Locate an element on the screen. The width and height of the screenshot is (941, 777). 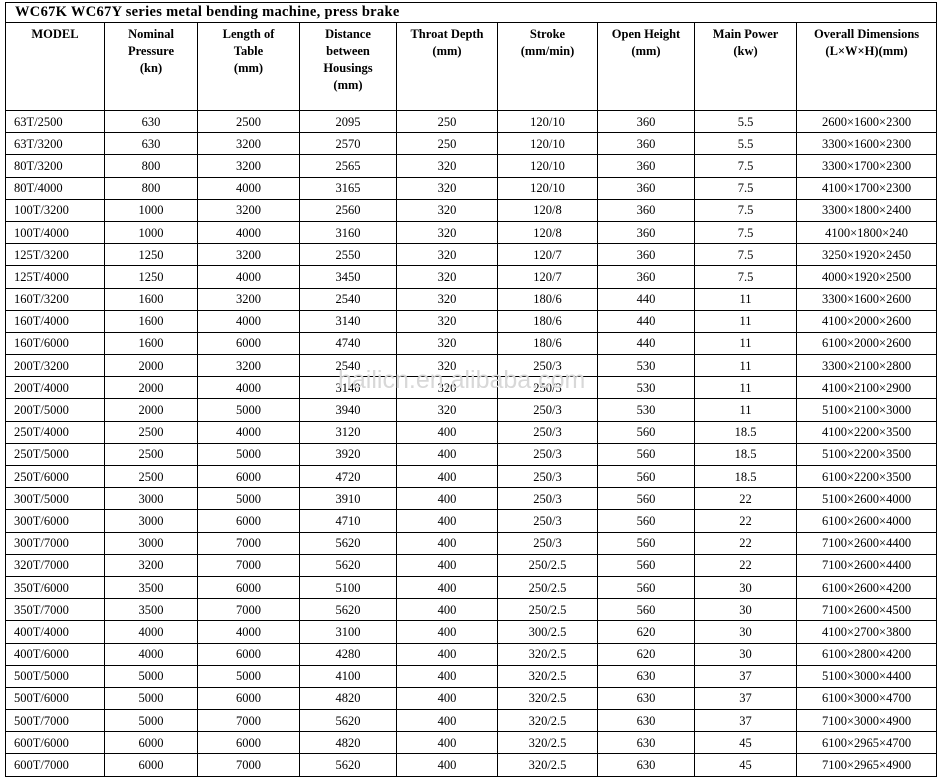
column-header-line: (kw) is located at coordinates (745, 51).